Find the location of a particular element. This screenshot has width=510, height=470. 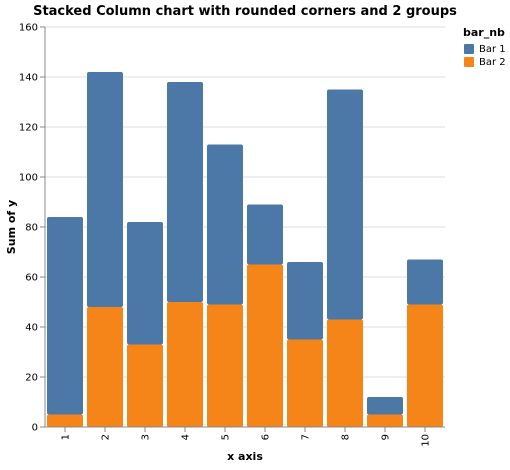

x-tick: 7 is located at coordinates (306, 433).